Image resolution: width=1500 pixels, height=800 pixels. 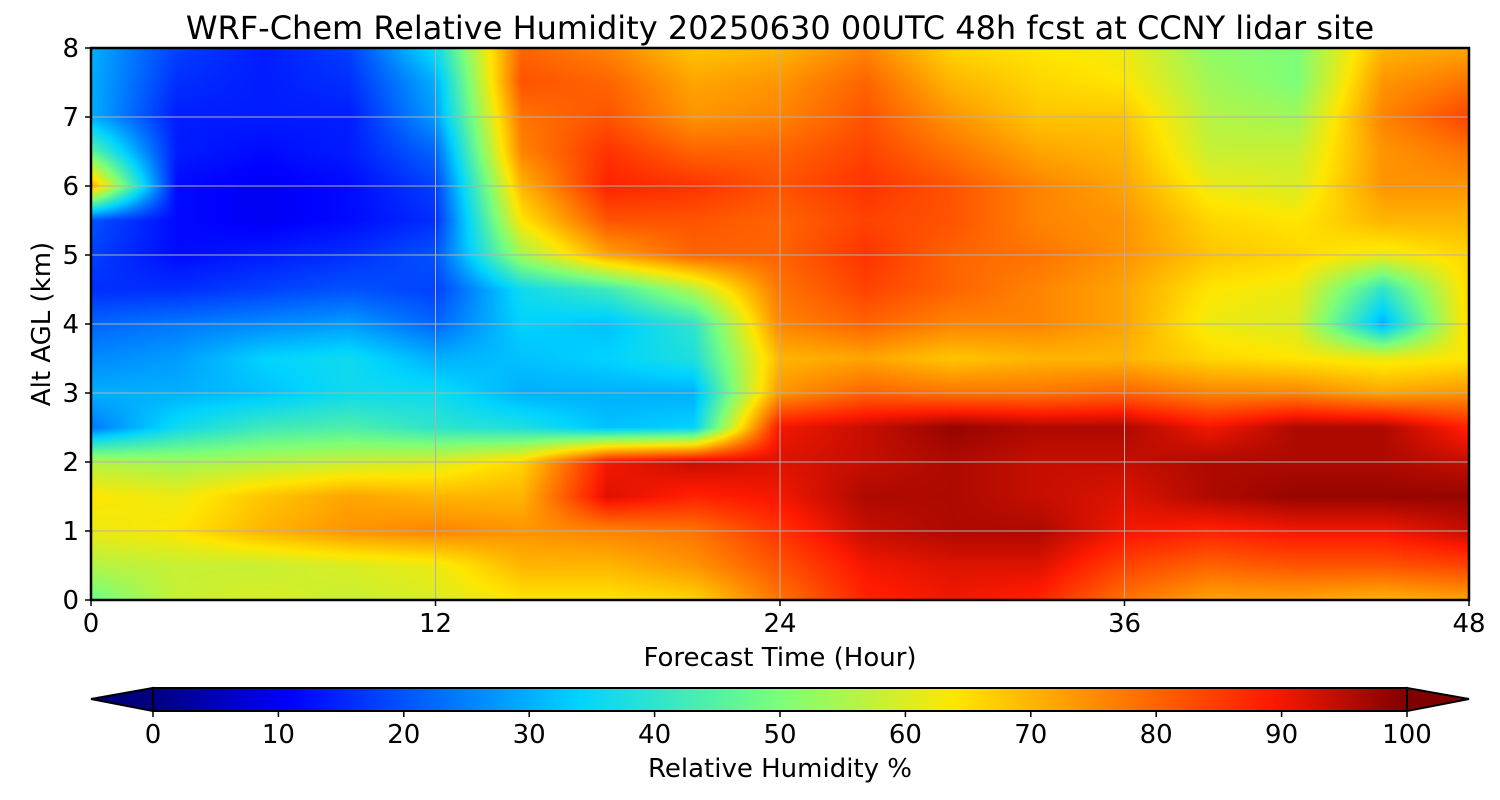 I want to click on colorbar-tick-label: 90, so click(x=1281, y=735).